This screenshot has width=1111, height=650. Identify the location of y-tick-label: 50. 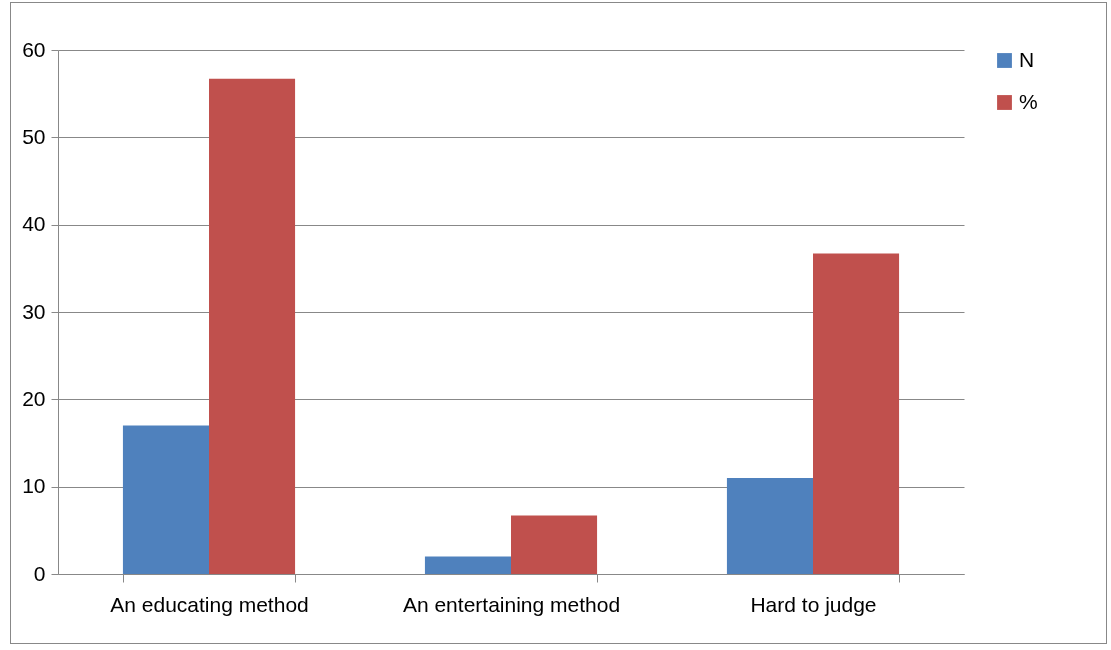
(34, 136).